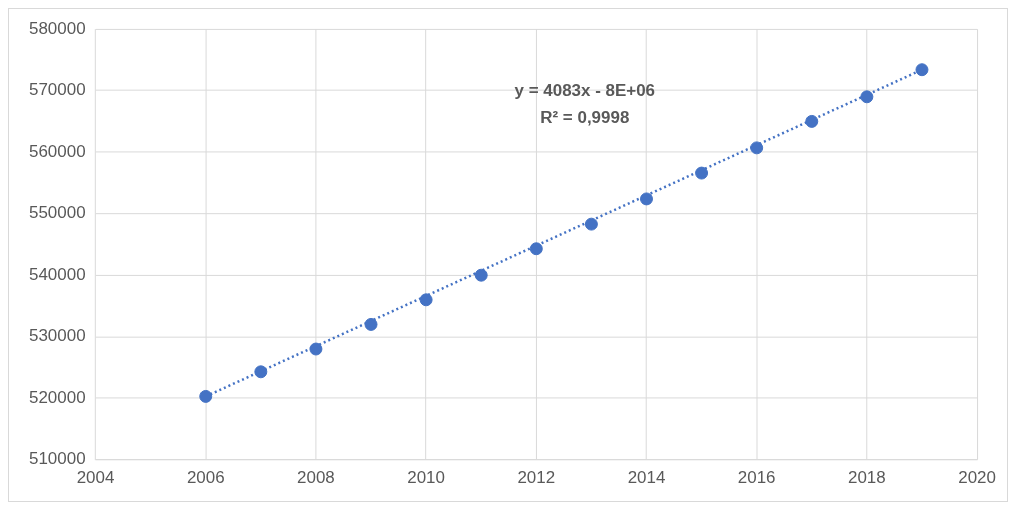 Image resolution: width=1019 pixels, height=512 pixels. What do you see at coordinates (57, 28) in the screenshot?
I see `y-tick-label: 580000` at bounding box center [57, 28].